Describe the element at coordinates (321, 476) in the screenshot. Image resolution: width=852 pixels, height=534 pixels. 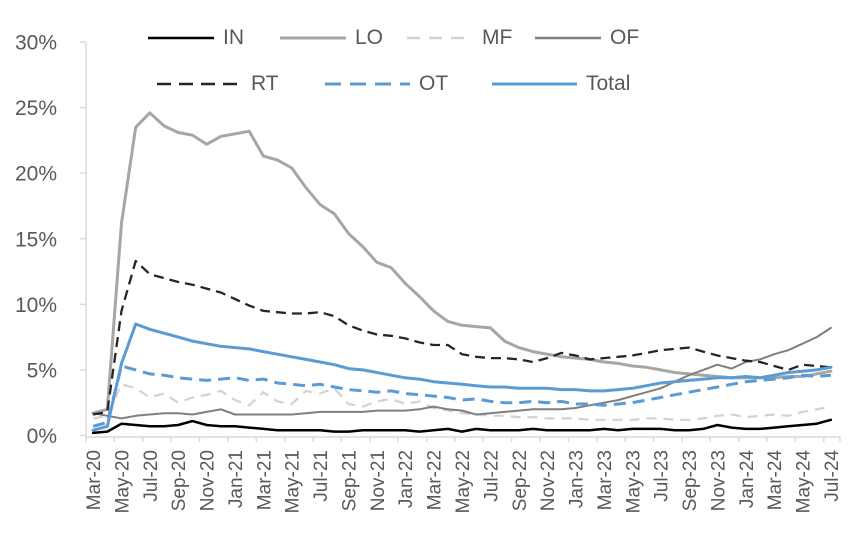
I see `x-axis-label: Jul-21` at that location.